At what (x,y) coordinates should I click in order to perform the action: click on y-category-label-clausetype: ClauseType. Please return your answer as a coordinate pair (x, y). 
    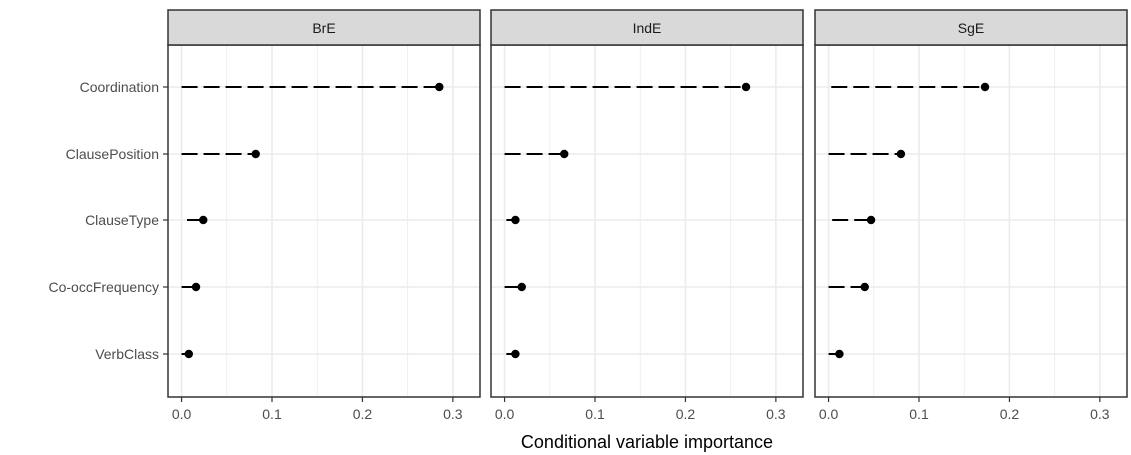
    Looking at the image, I should click on (122, 220).